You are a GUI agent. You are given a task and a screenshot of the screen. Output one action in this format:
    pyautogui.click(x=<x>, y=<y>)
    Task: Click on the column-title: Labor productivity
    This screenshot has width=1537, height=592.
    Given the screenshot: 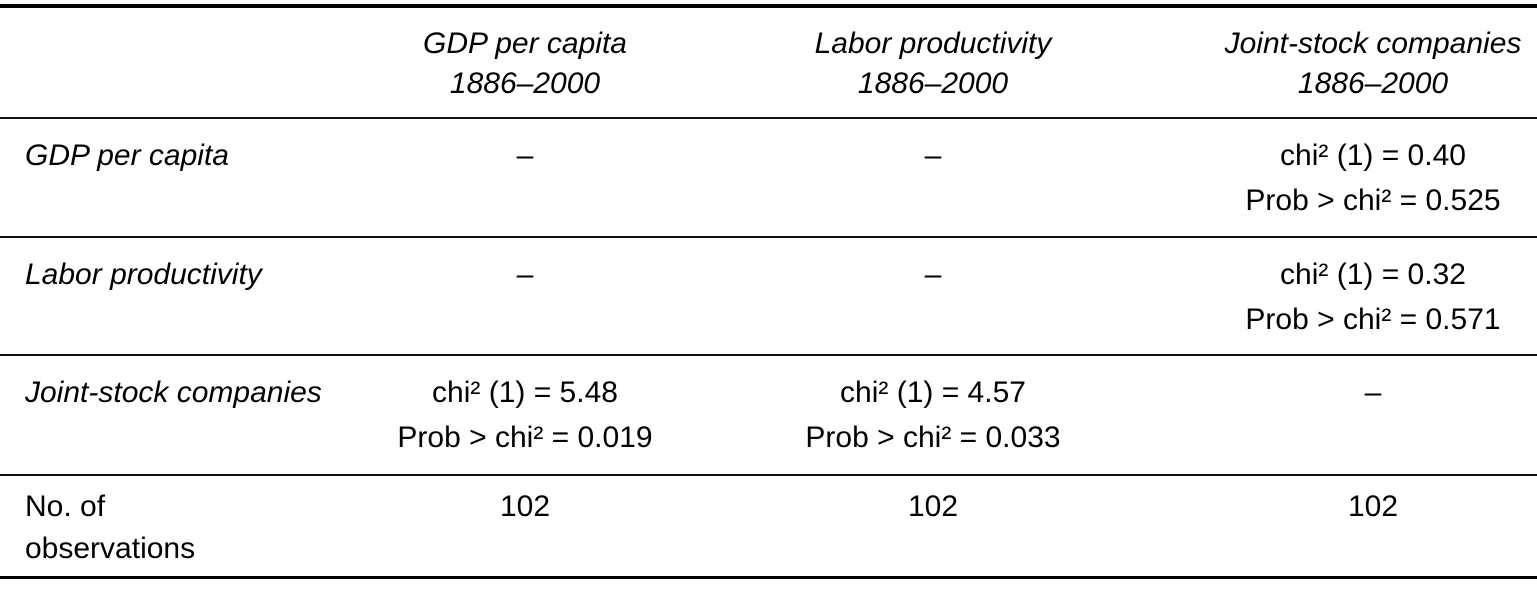 What is the action you would take?
    pyautogui.click(x=933, y=43)
    